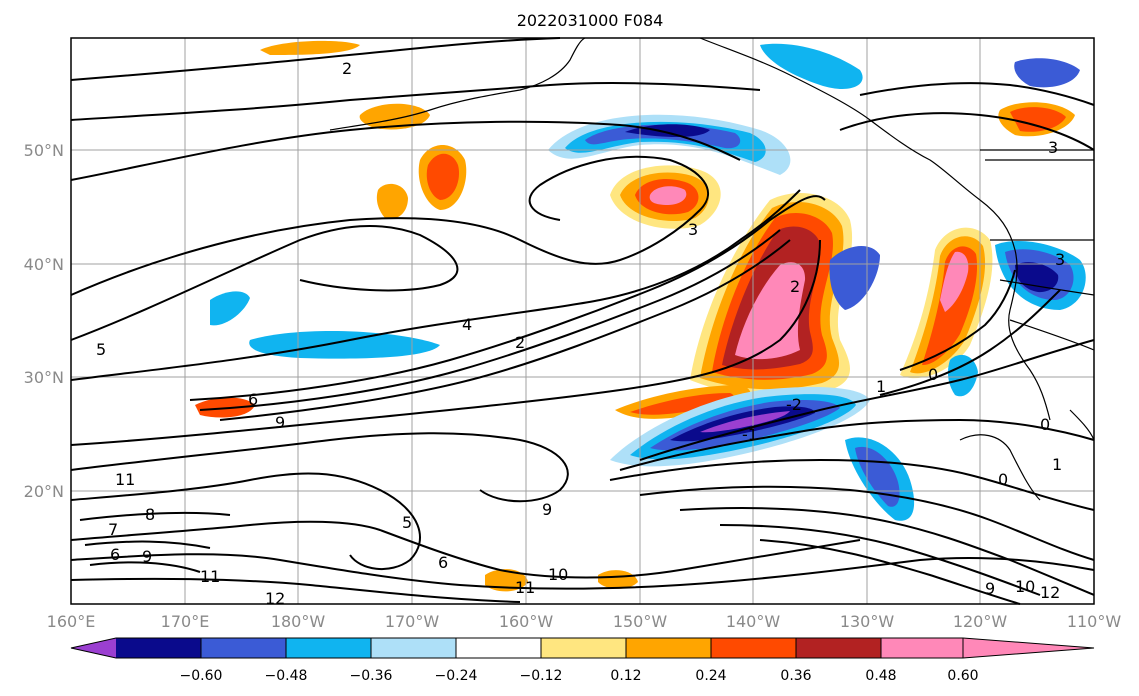  What do you see at coordinates (1094, 621) in the screenshot?
I see `lon-label: 110°W` at bounding box center [1094, 621].